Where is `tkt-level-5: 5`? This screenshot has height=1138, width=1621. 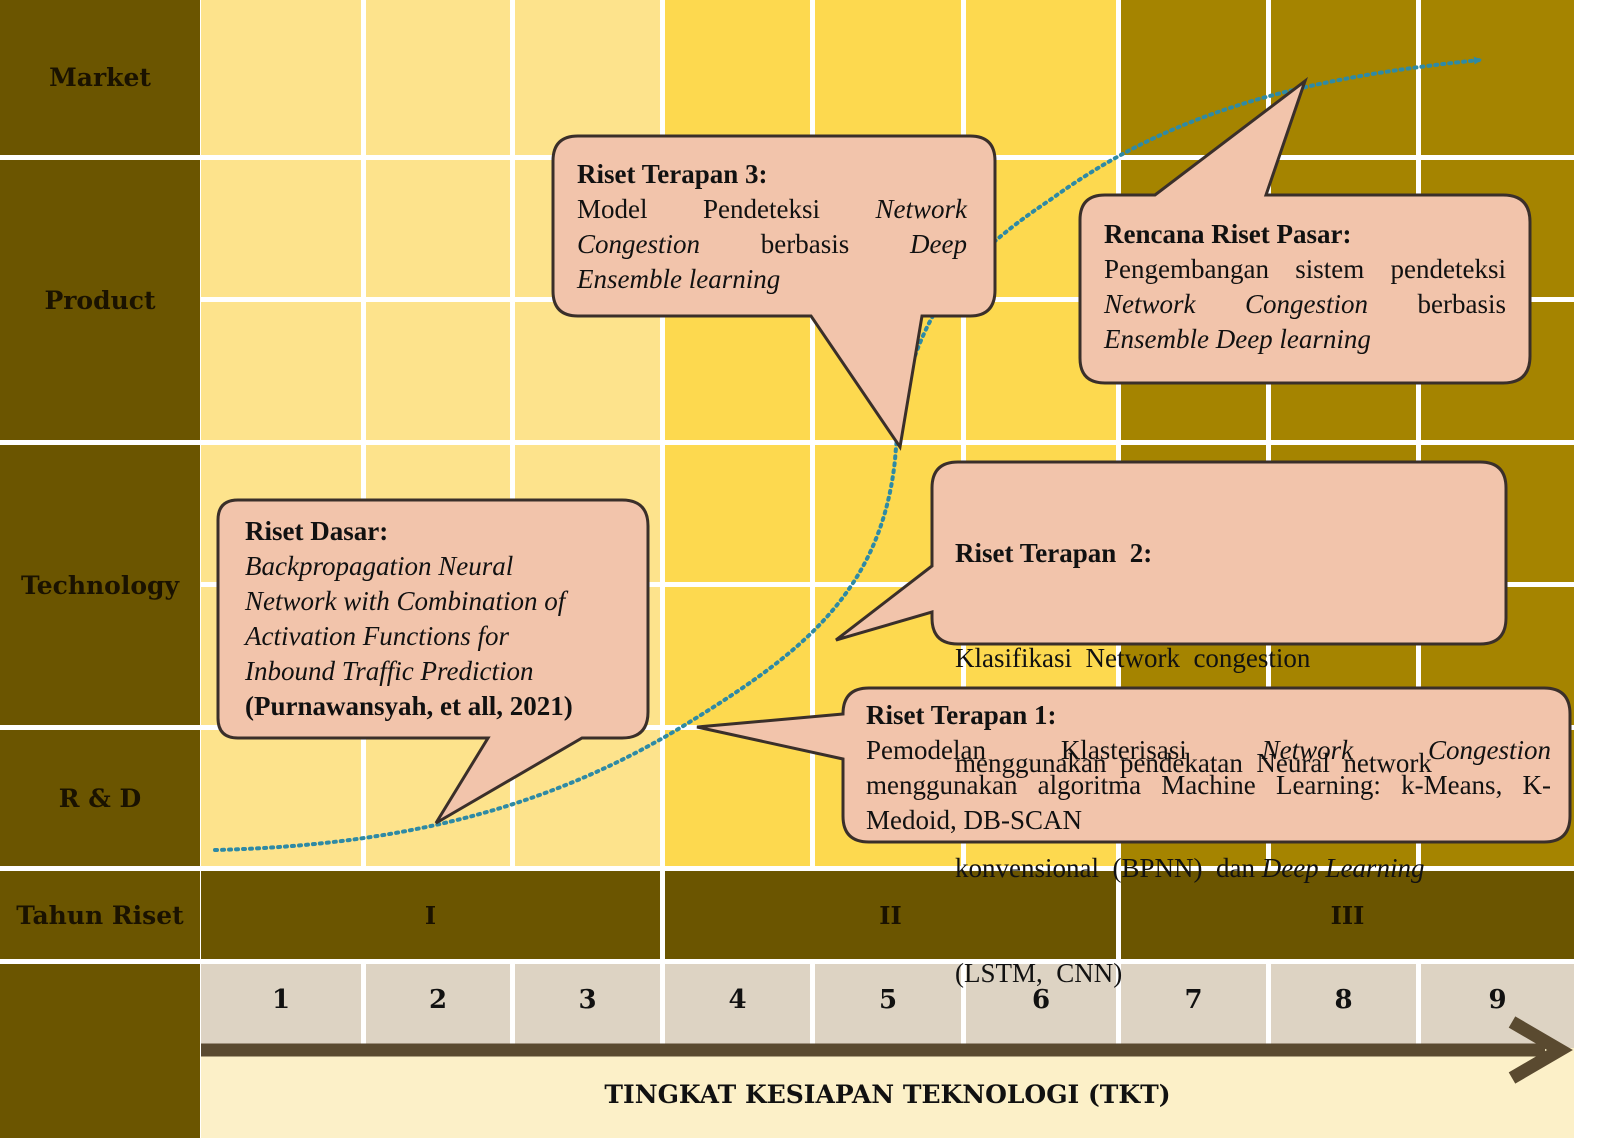
tkt-level-5: 5 is located at coordinates (888, 1006).